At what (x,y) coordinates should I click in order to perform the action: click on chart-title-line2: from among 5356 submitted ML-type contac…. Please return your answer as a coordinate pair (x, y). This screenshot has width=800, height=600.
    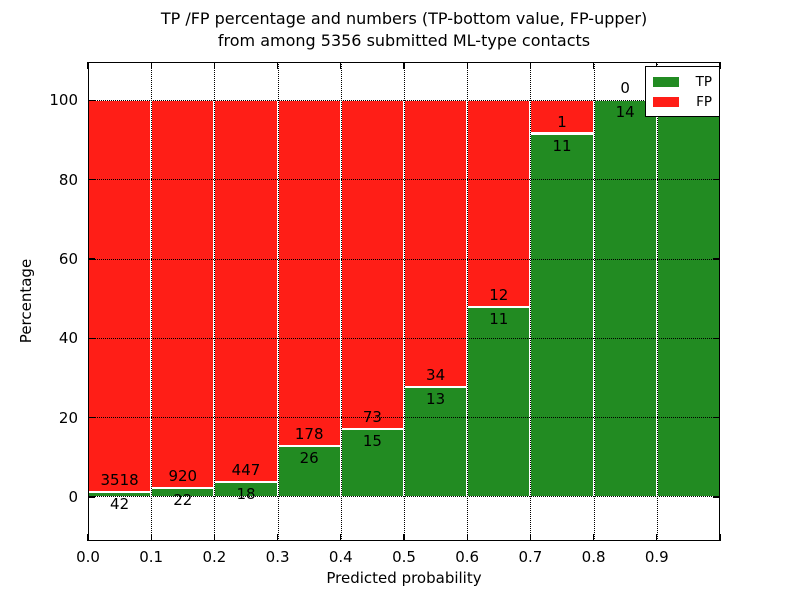
    Looking at the image, I should click on (404, 40).